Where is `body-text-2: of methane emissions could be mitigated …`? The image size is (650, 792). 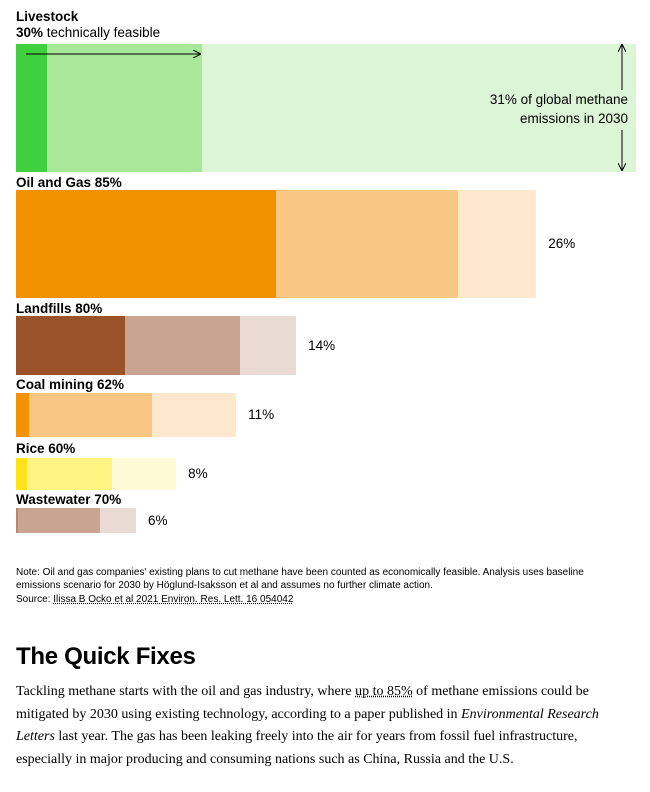
body-text-2: of methane emissions could be mitigated … is located at coordinates (302, 703).